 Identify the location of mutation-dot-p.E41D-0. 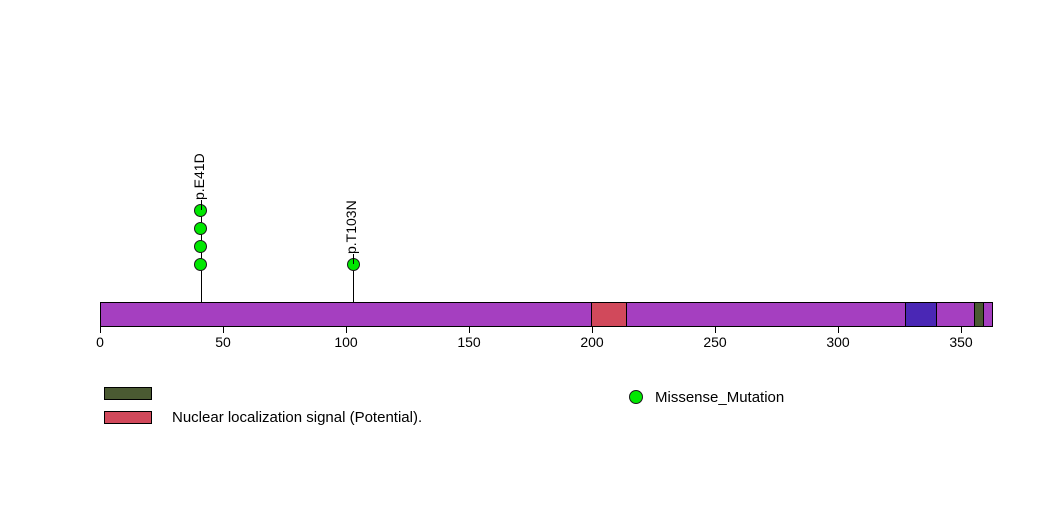
(201, 264).